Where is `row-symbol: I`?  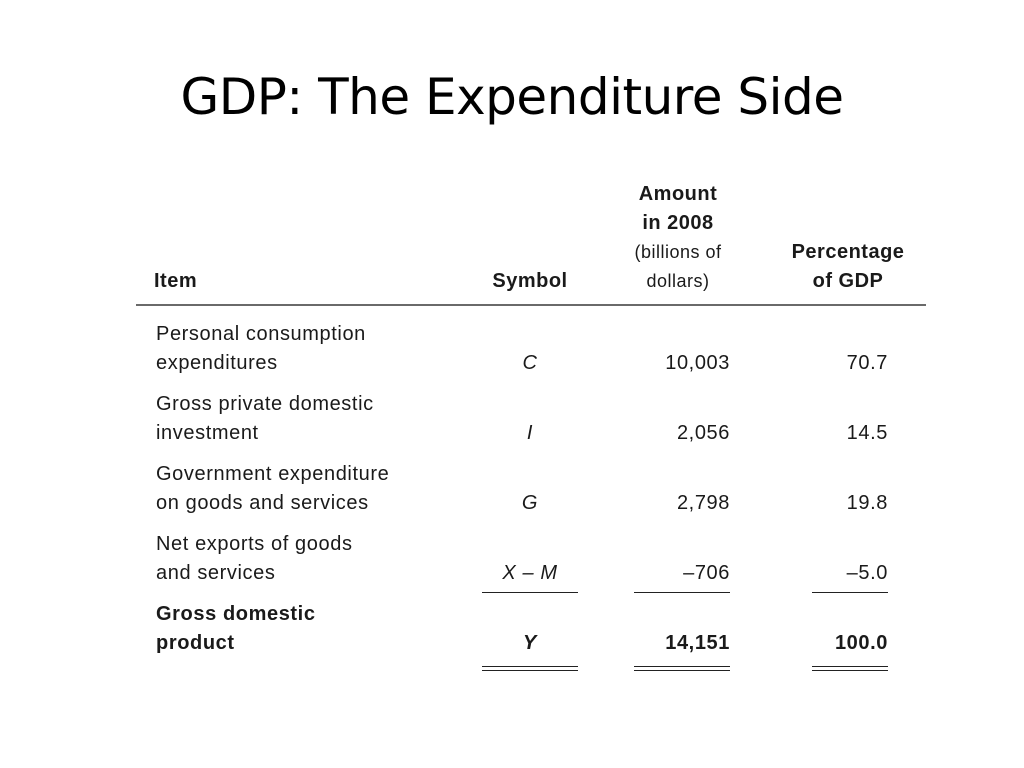 row-symbol: I is located at coordinates (530, 433).